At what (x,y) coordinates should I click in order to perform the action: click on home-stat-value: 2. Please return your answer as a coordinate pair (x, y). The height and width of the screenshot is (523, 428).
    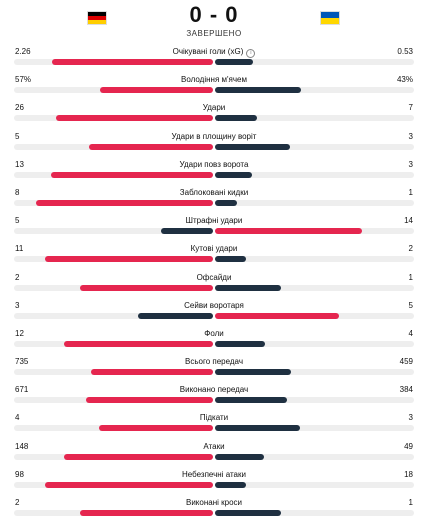
    Looking at the image, I should click on (17, 277).